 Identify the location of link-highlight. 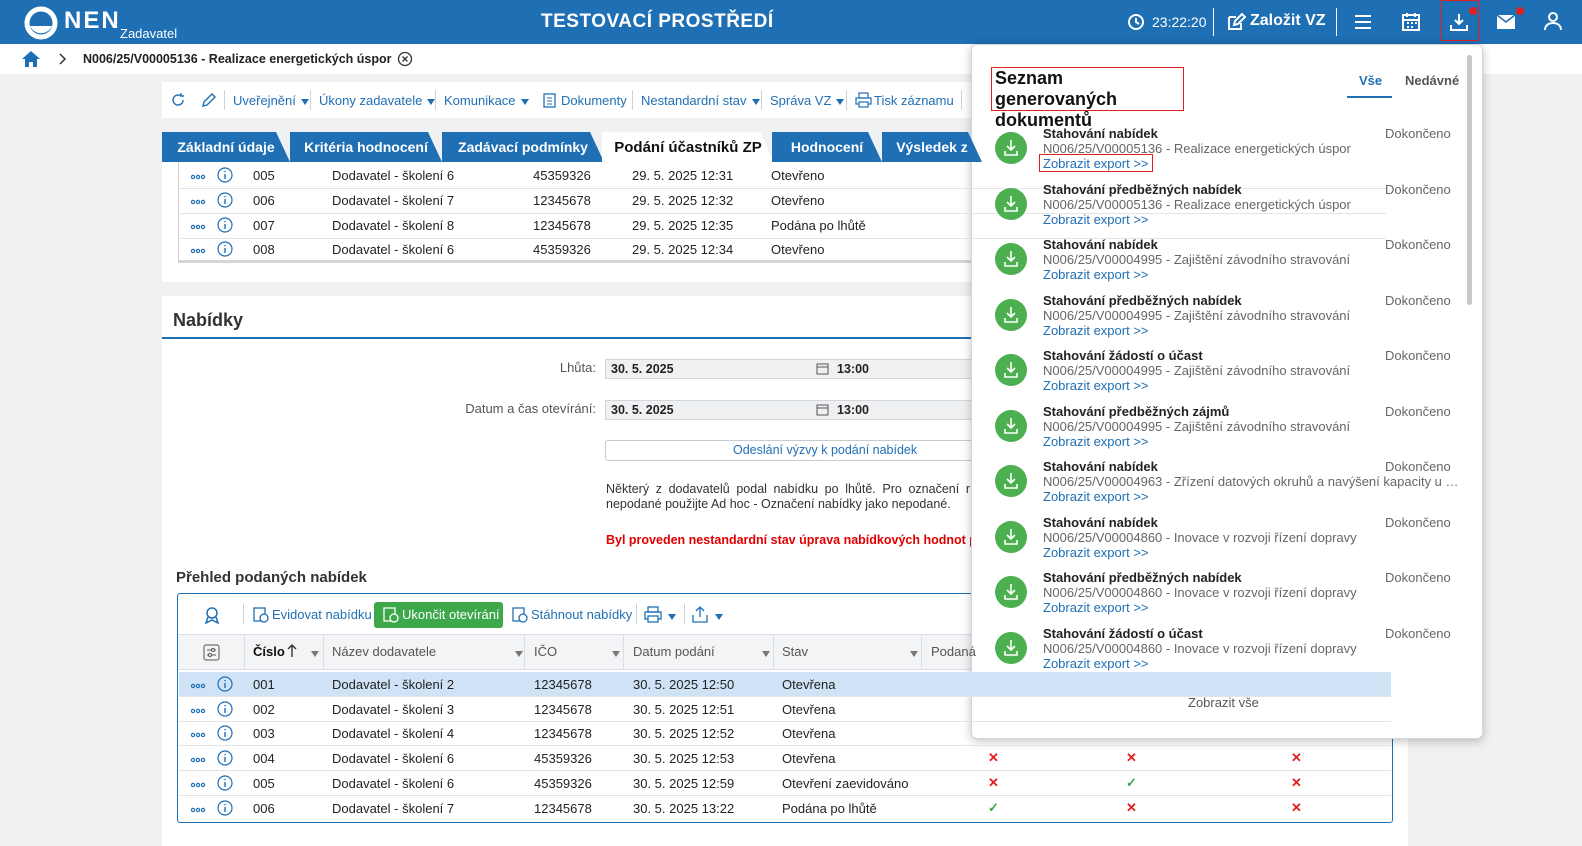
(1096, 163).